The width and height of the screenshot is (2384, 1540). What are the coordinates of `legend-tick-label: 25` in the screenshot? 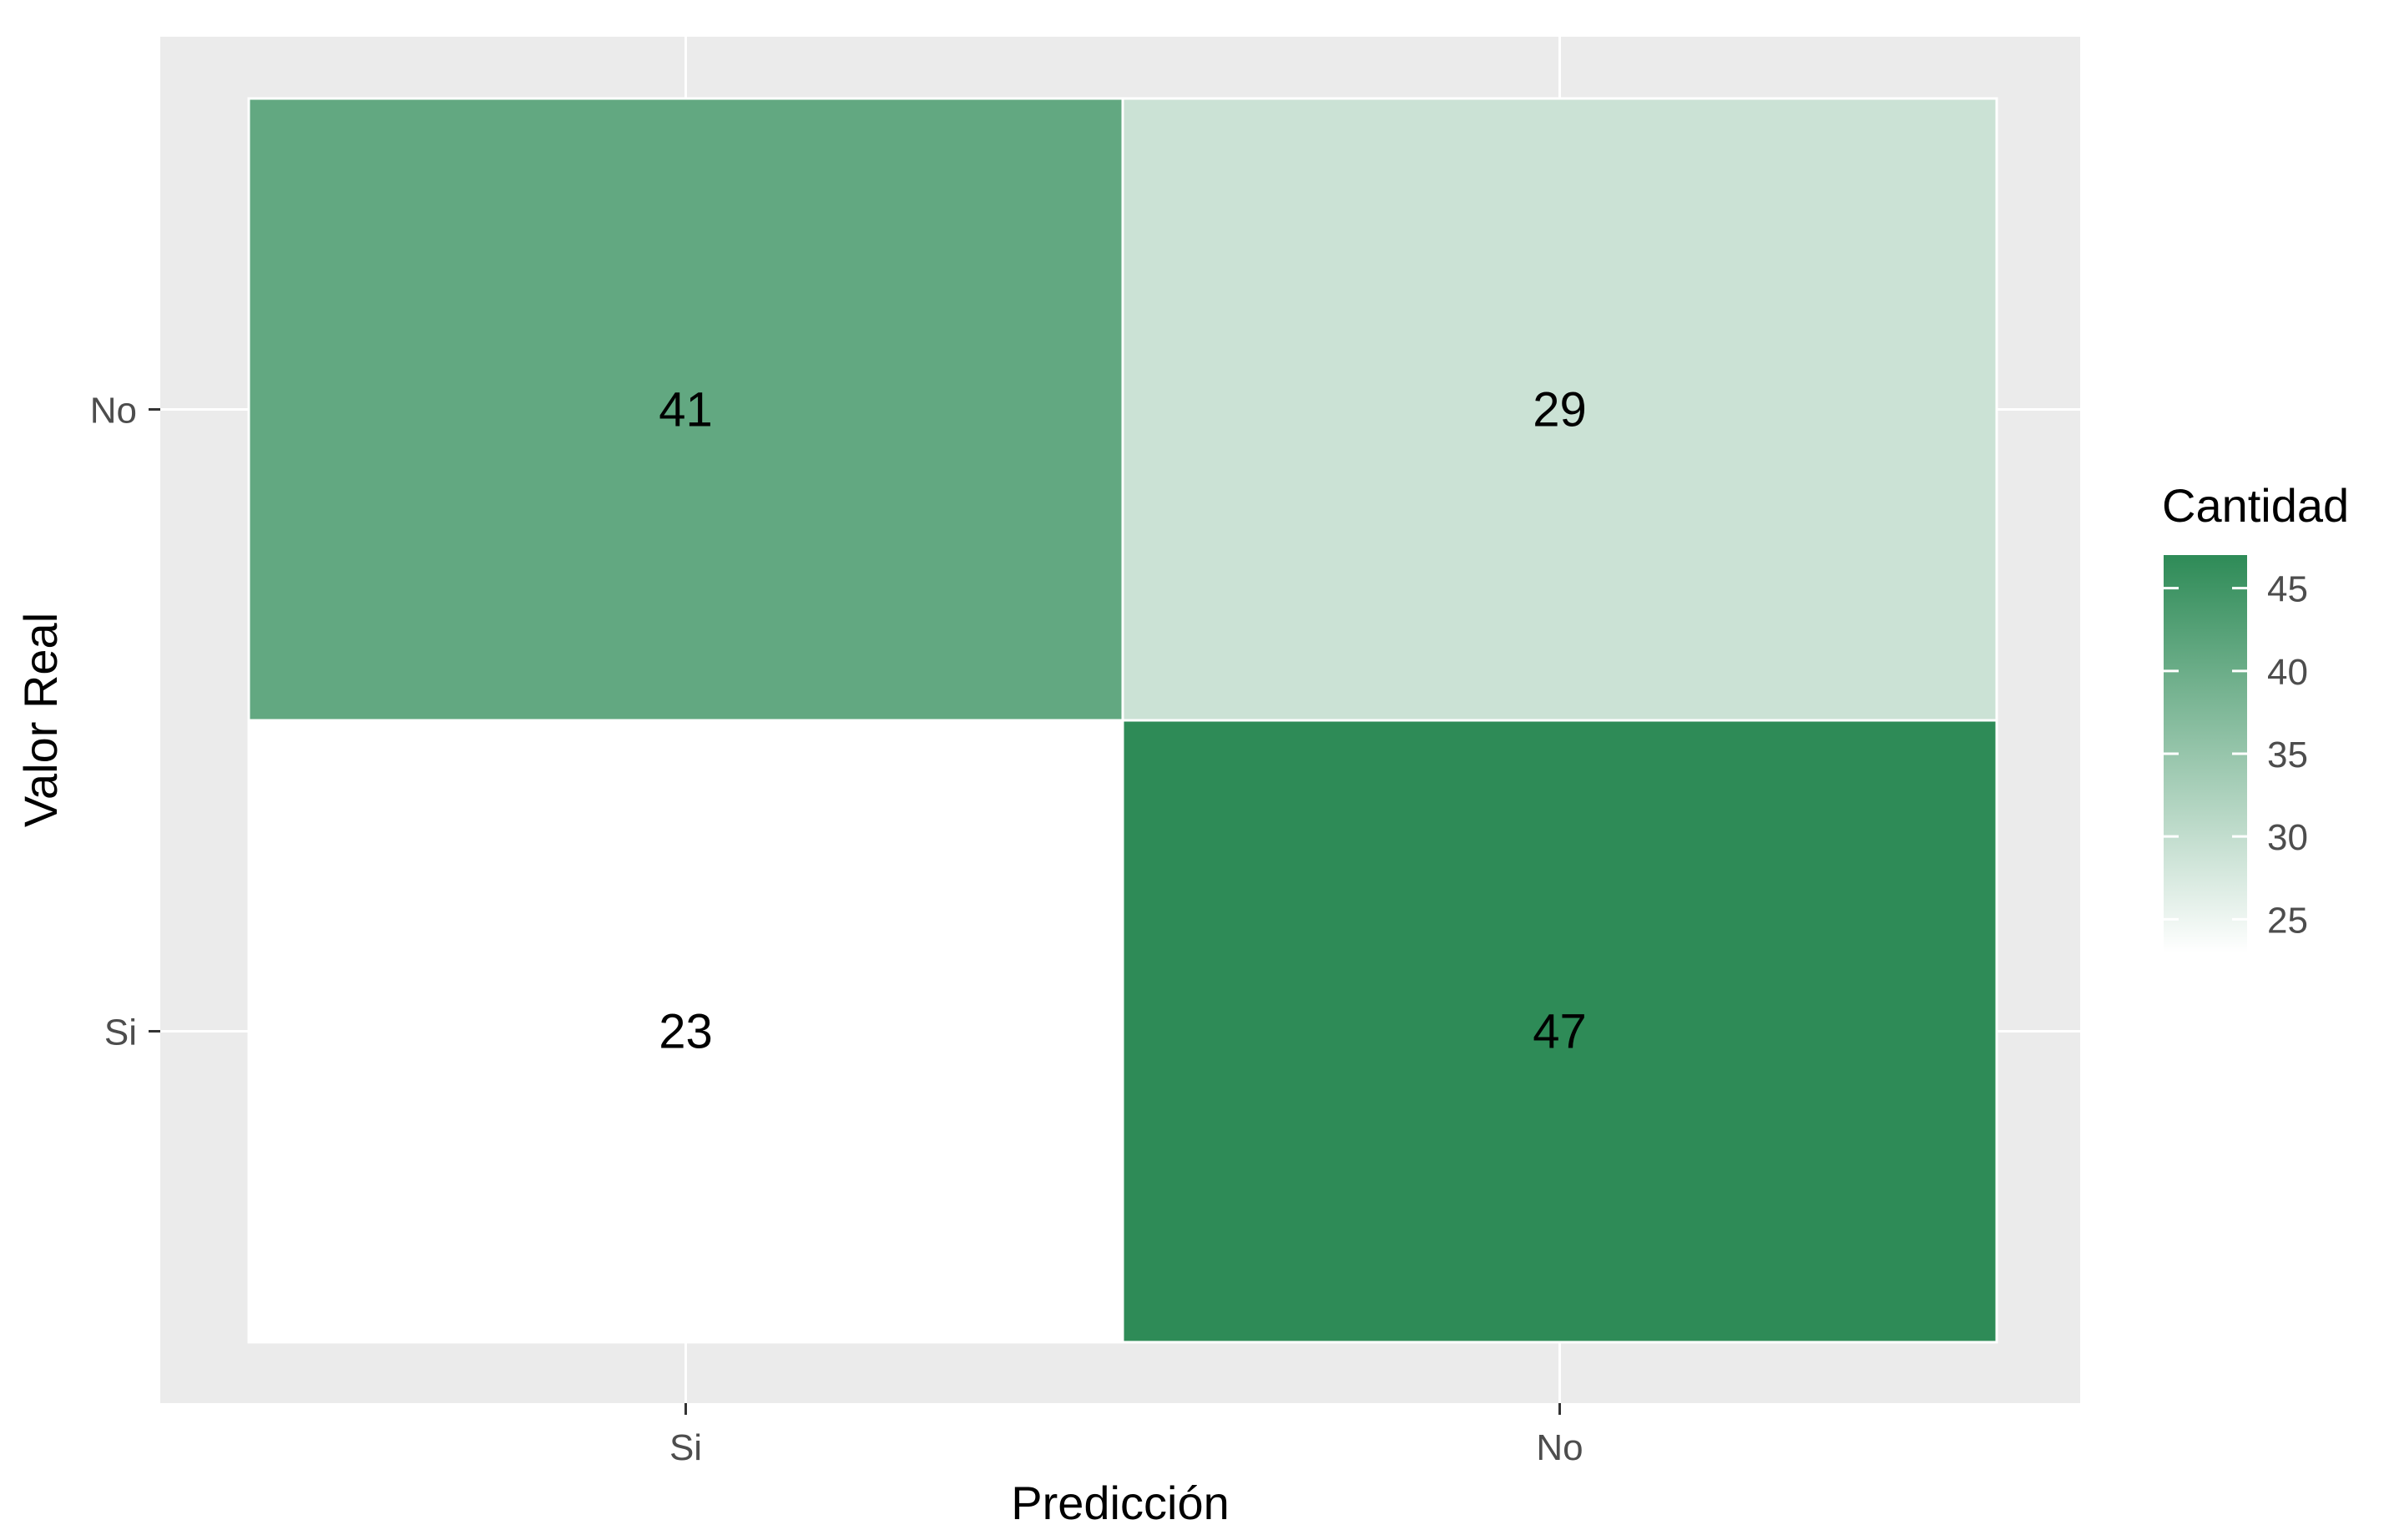 It's located at (2288, 920).